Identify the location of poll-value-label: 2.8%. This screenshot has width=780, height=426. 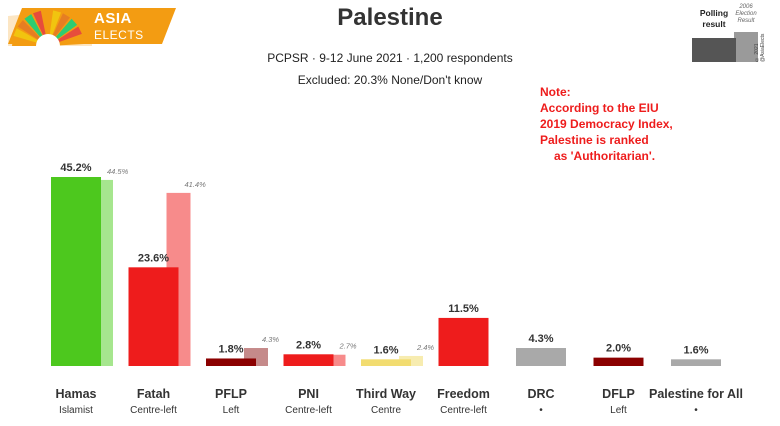
(308, 345).